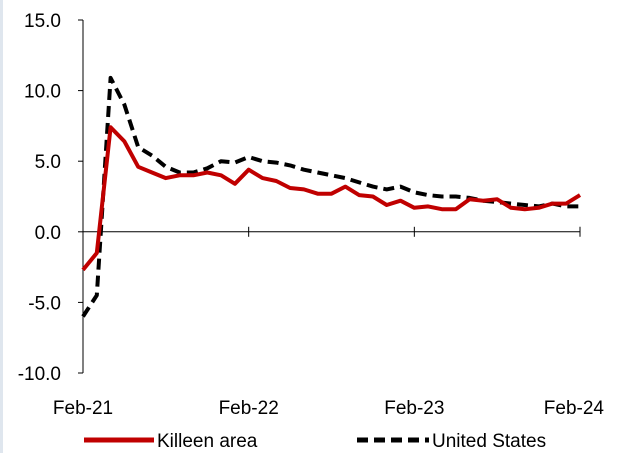 Image resolution: width=617 pixels, height=453 pixels. Describe the element at coordinates (1, 226) in the screenshot. I see `left-edge-rule` at that location.